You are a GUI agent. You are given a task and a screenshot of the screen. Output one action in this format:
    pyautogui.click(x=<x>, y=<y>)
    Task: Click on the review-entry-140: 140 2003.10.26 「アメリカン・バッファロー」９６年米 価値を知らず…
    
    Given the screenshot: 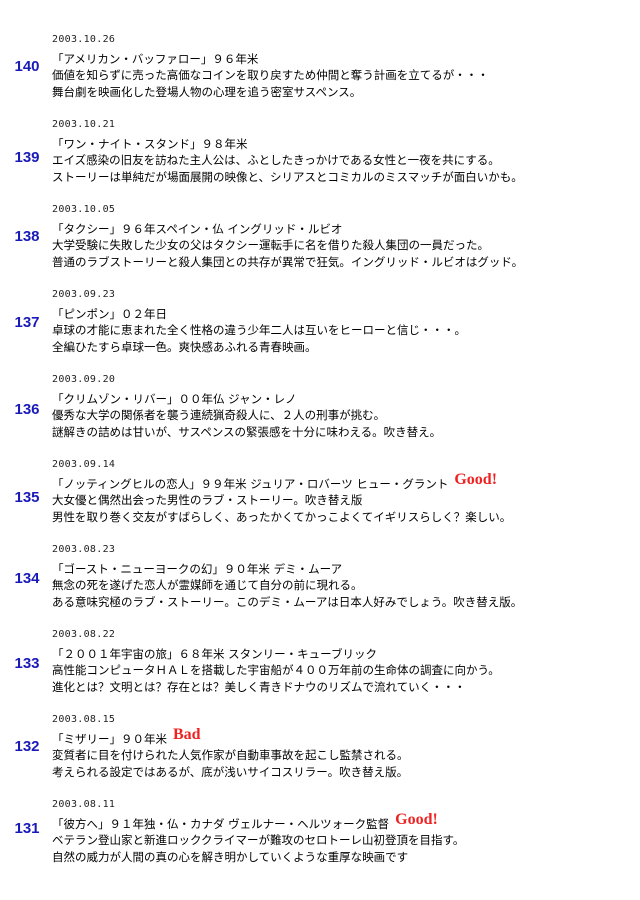 What is the action you would take?
    pyautogui.click(x=320, y=76)
    